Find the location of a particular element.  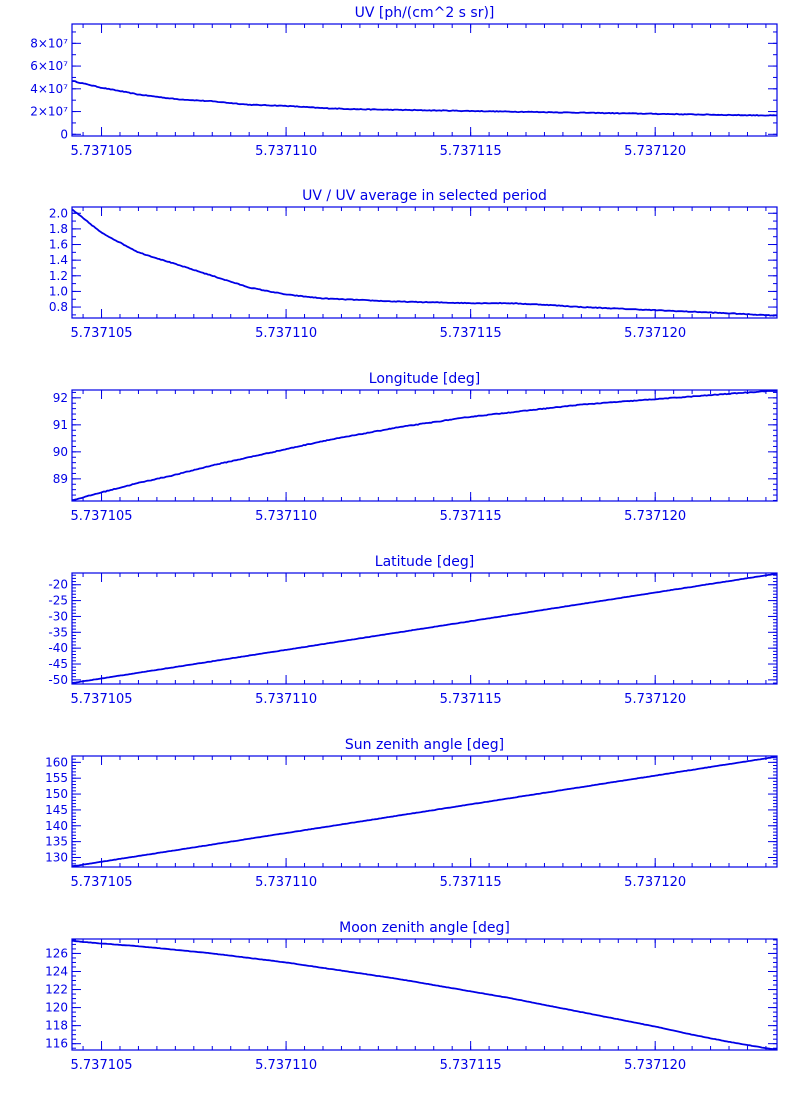

y-tick-label: 90 is located at coordinates (60, 452).